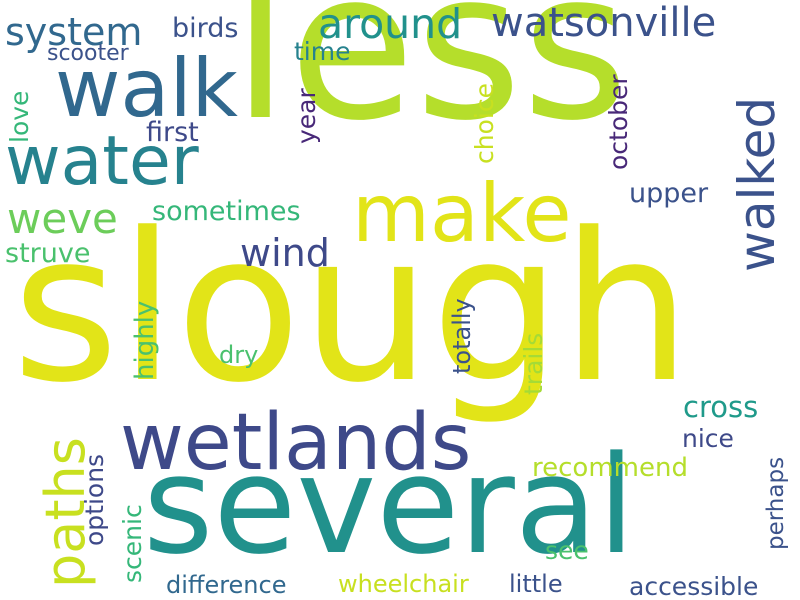 The width and height of the screenshot is (800, 600). Describe the element at coordinates (47, 253) in the screenshot. I see `word-struve: struve` at that location.